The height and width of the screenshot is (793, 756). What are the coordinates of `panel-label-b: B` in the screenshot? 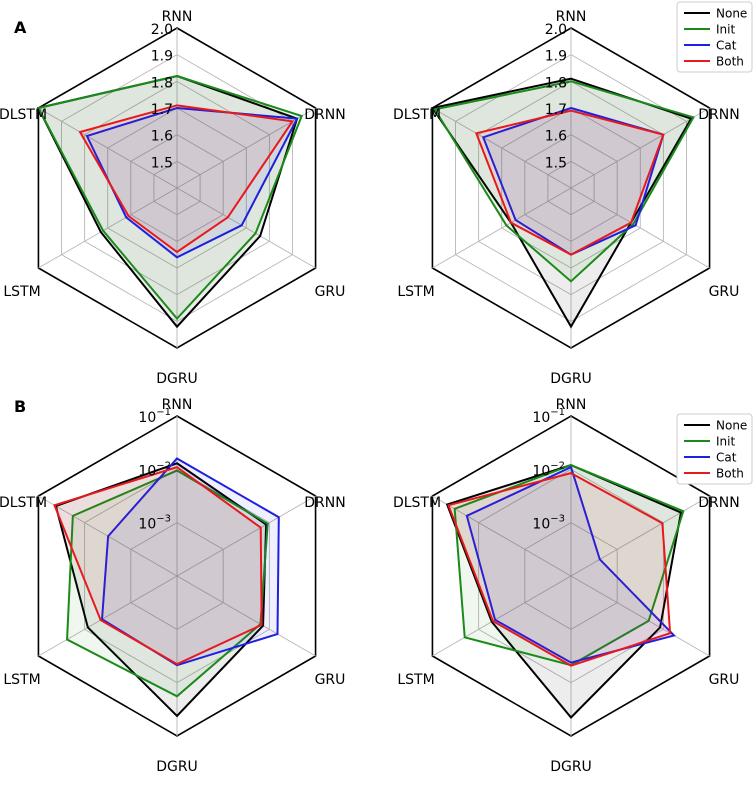 It's located at (20, 406).